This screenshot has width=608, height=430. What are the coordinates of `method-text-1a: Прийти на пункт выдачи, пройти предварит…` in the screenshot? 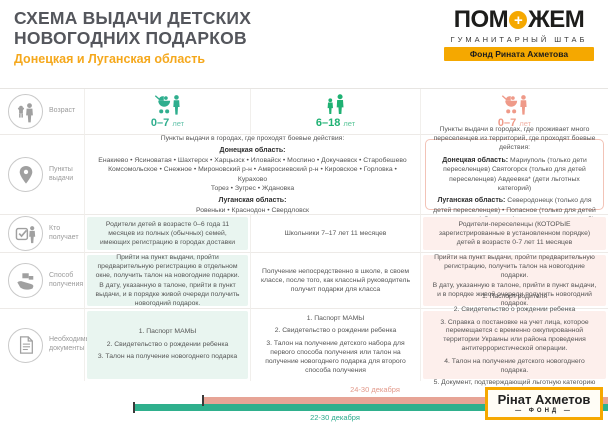 It's located at (167, 266).